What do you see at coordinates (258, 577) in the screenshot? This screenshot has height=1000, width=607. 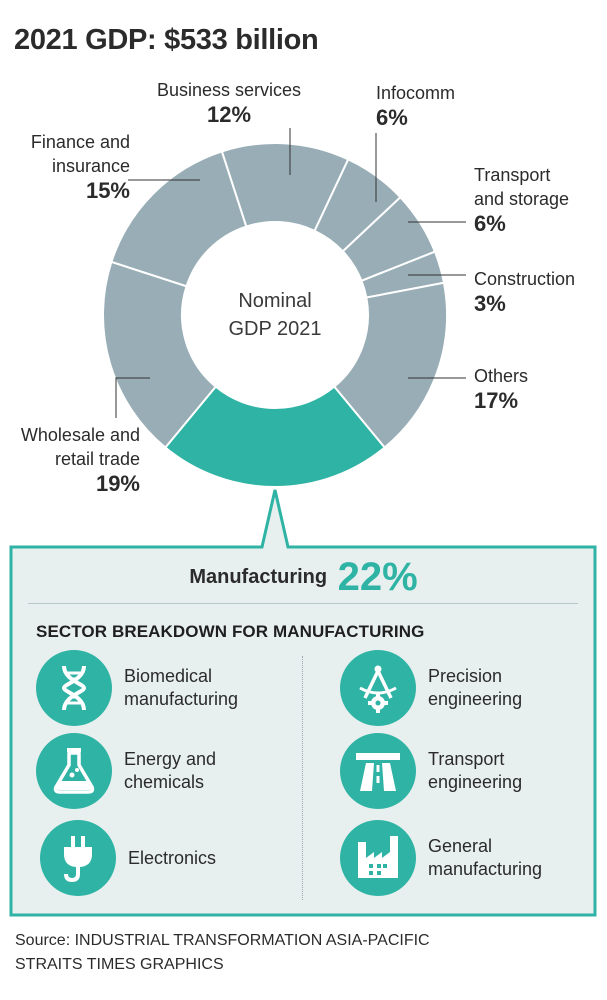 I see `manufacturing-label: Manufacturing` at bounding box center [258, 577].